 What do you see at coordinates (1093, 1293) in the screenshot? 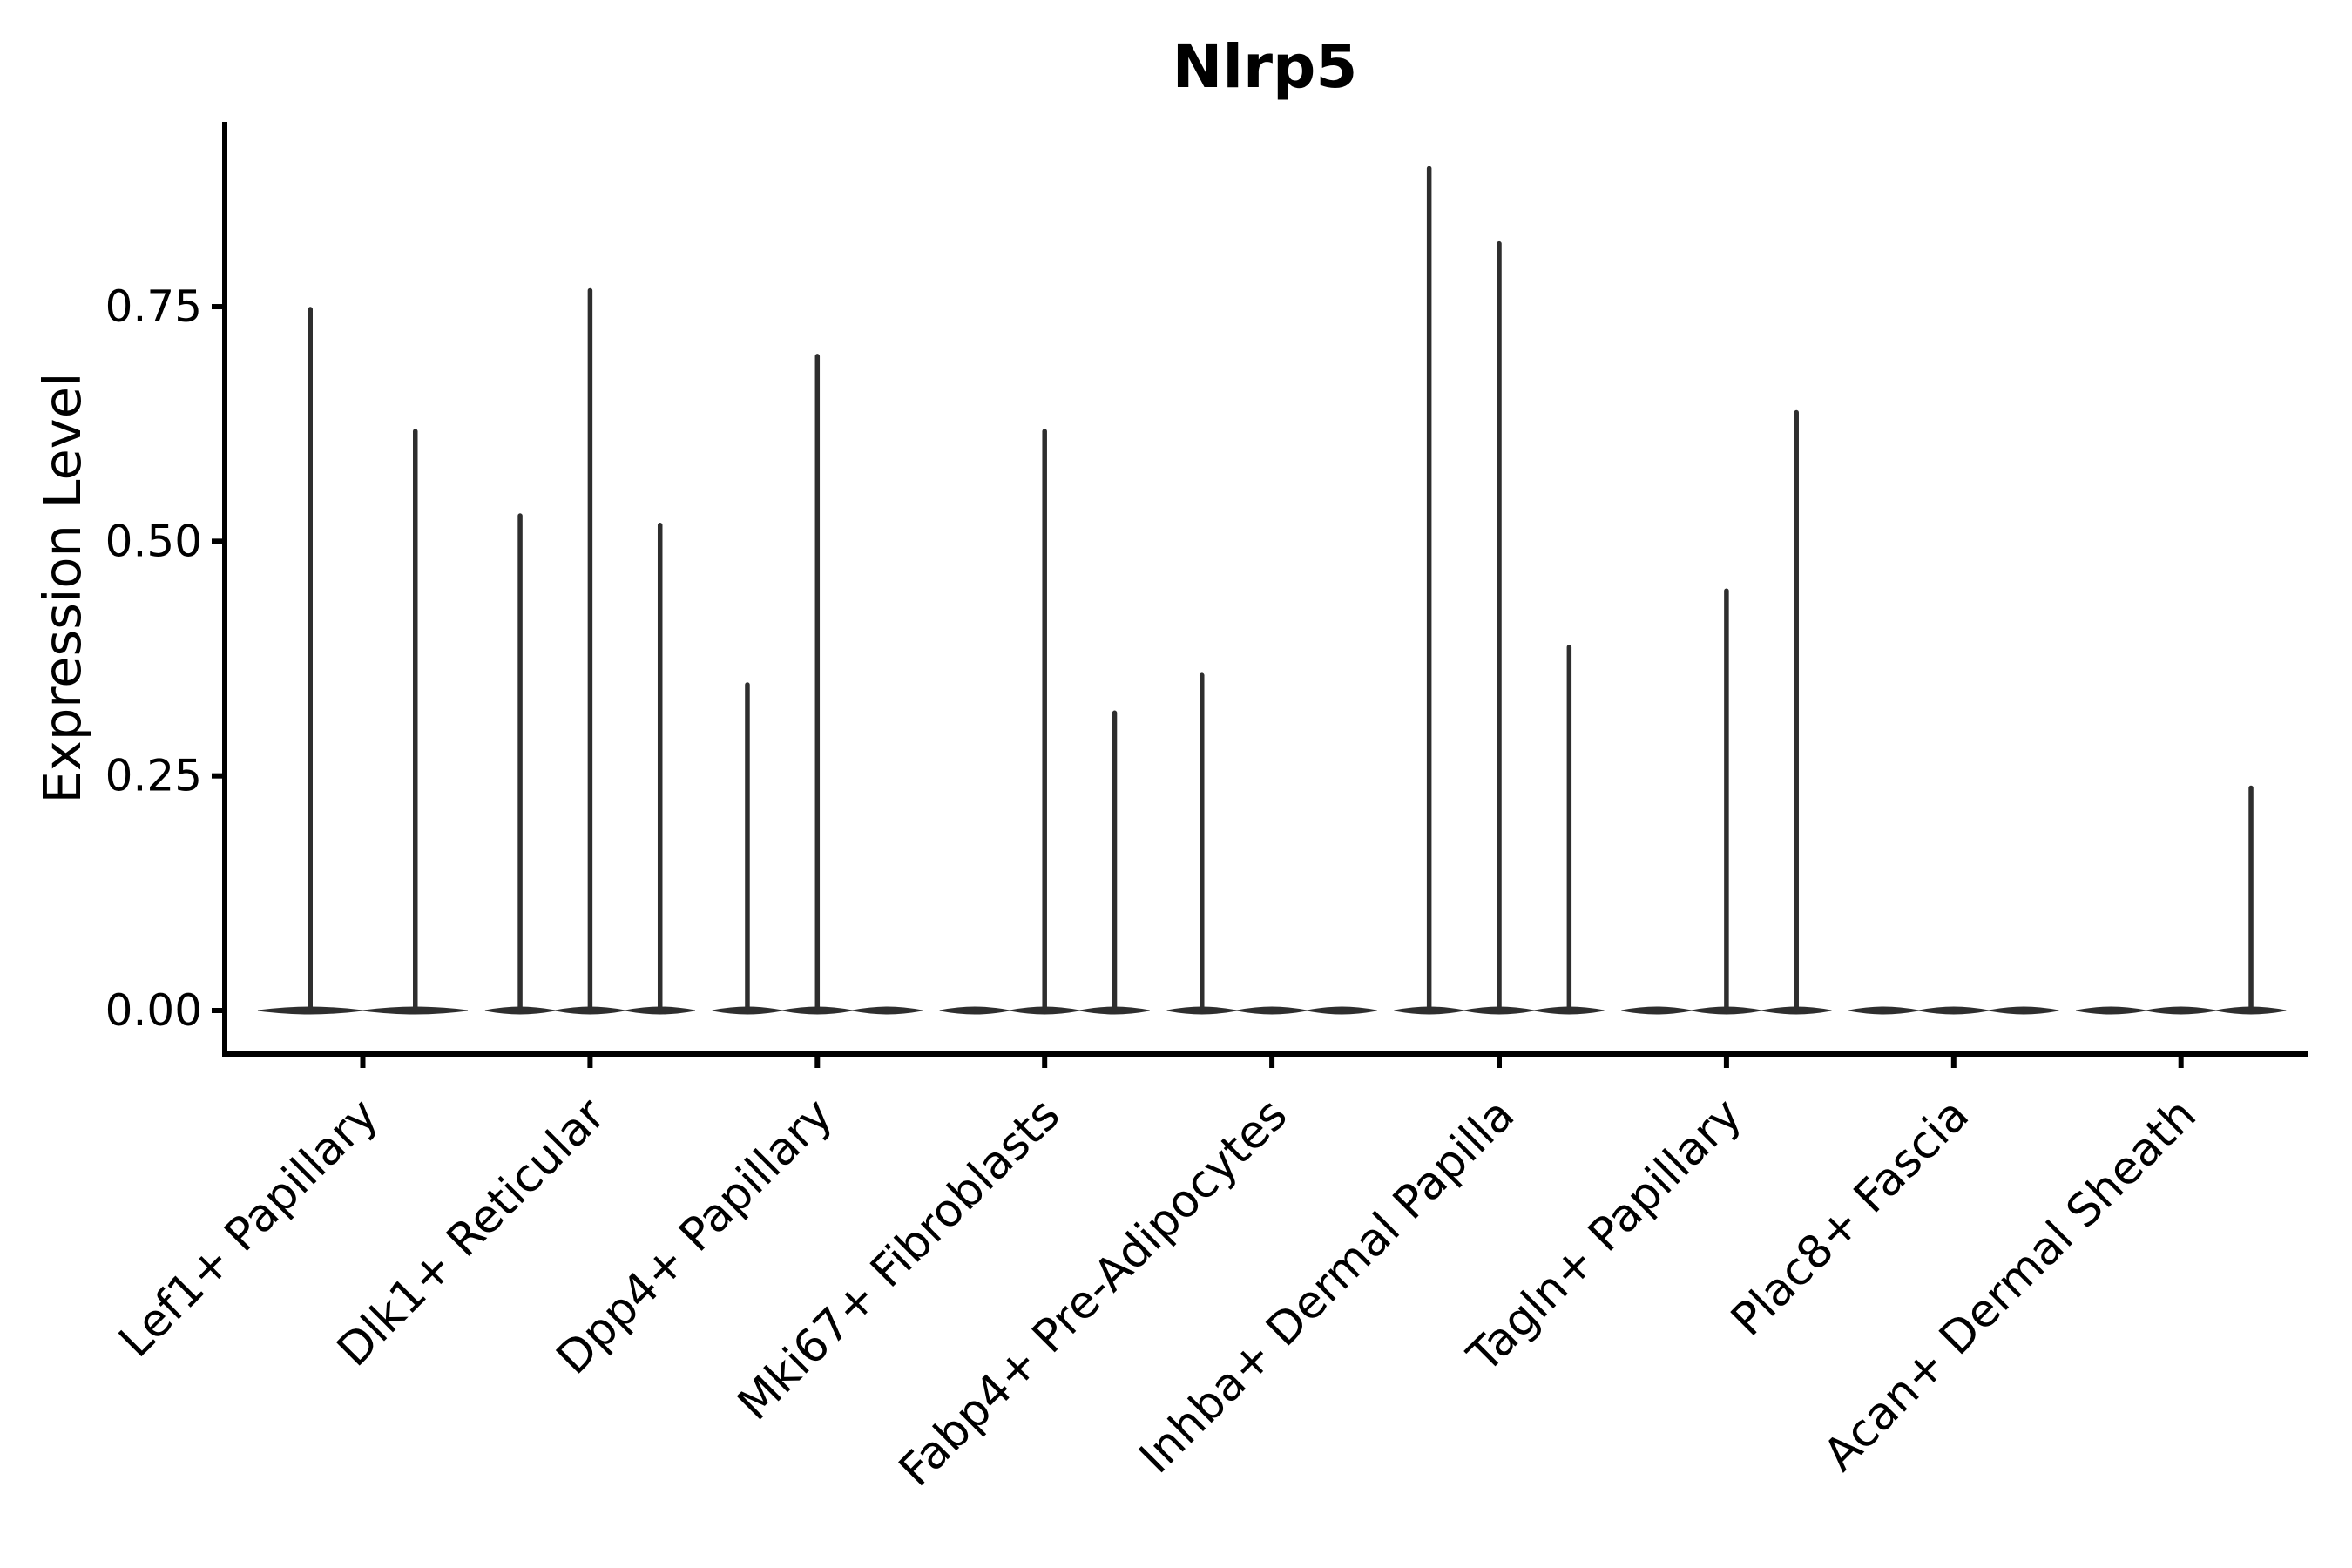
I see `x-category-label: Fabp4+ Pre-Adipocytes` at bounding box center [1093, 1293].